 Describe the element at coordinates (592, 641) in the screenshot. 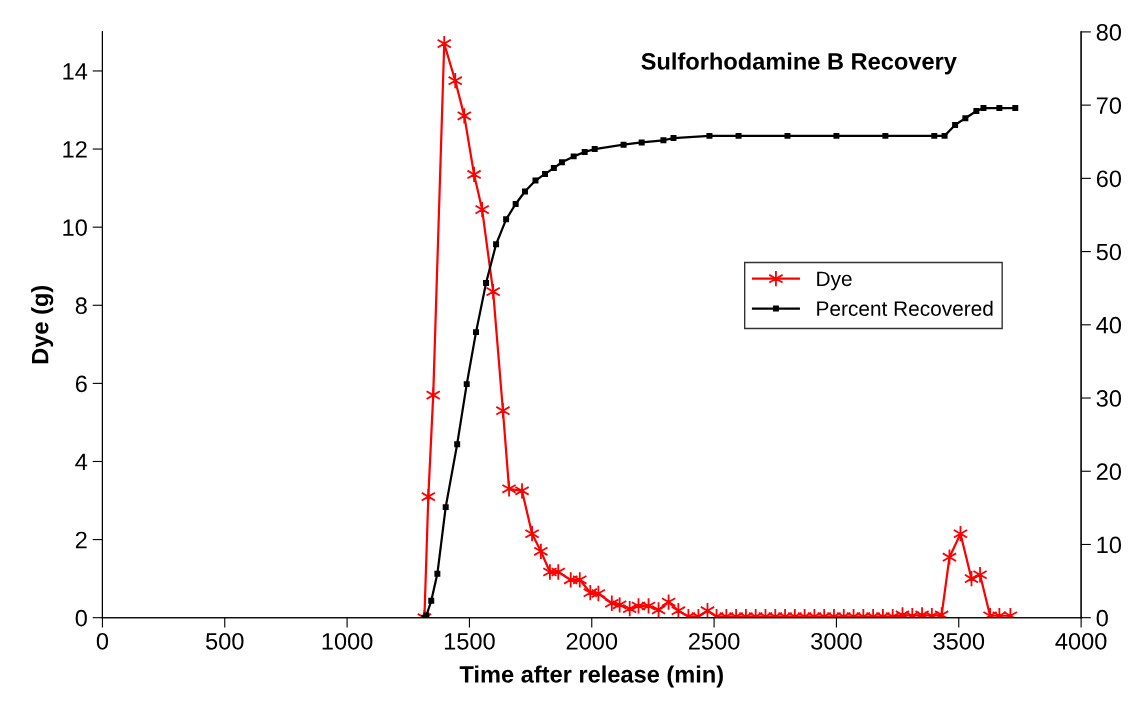

I see `x-tick-label: 2000` at that location.